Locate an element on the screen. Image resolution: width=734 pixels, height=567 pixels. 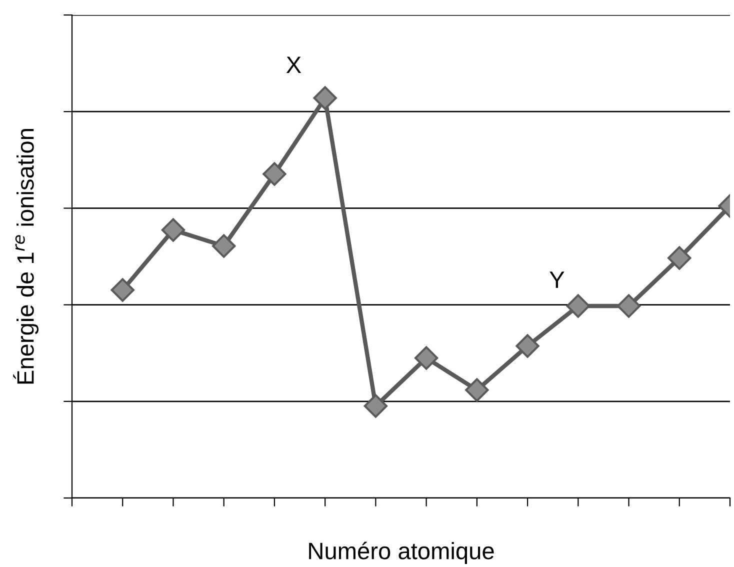
y-axis-title: Énergie de 1$^{re}$ ionisation is located at coordinates (26, 256).